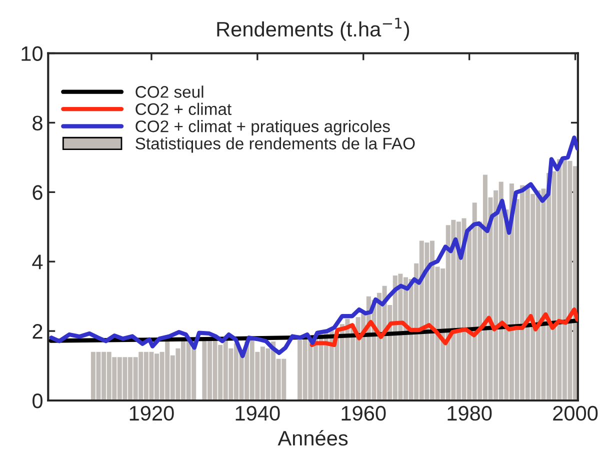 The image size is (602, 463). I want to click on x-axis-title: Années, so click(313, 438).